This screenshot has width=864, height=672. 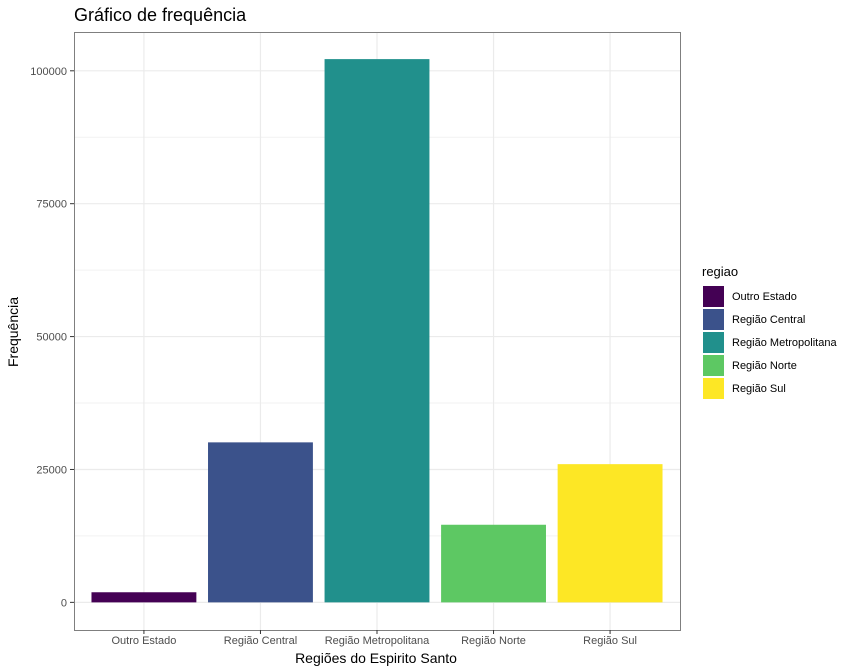 I want to click on y-tick-label: 0, so click(x=64, y=603).